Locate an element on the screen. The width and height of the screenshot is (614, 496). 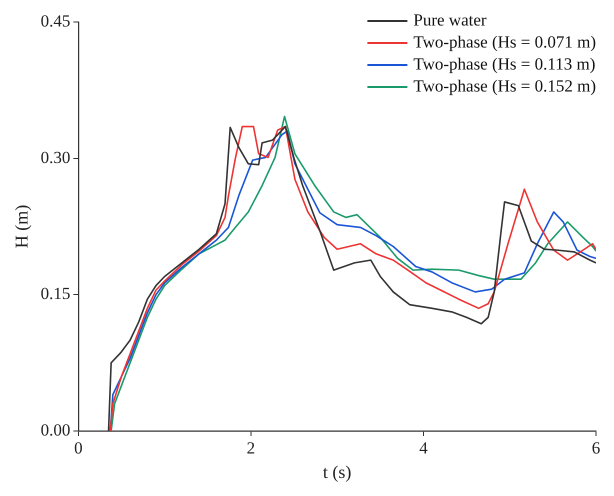
legend-label: Two-phase (Hs = 0.071 m) is located at coordinates (504, 42).